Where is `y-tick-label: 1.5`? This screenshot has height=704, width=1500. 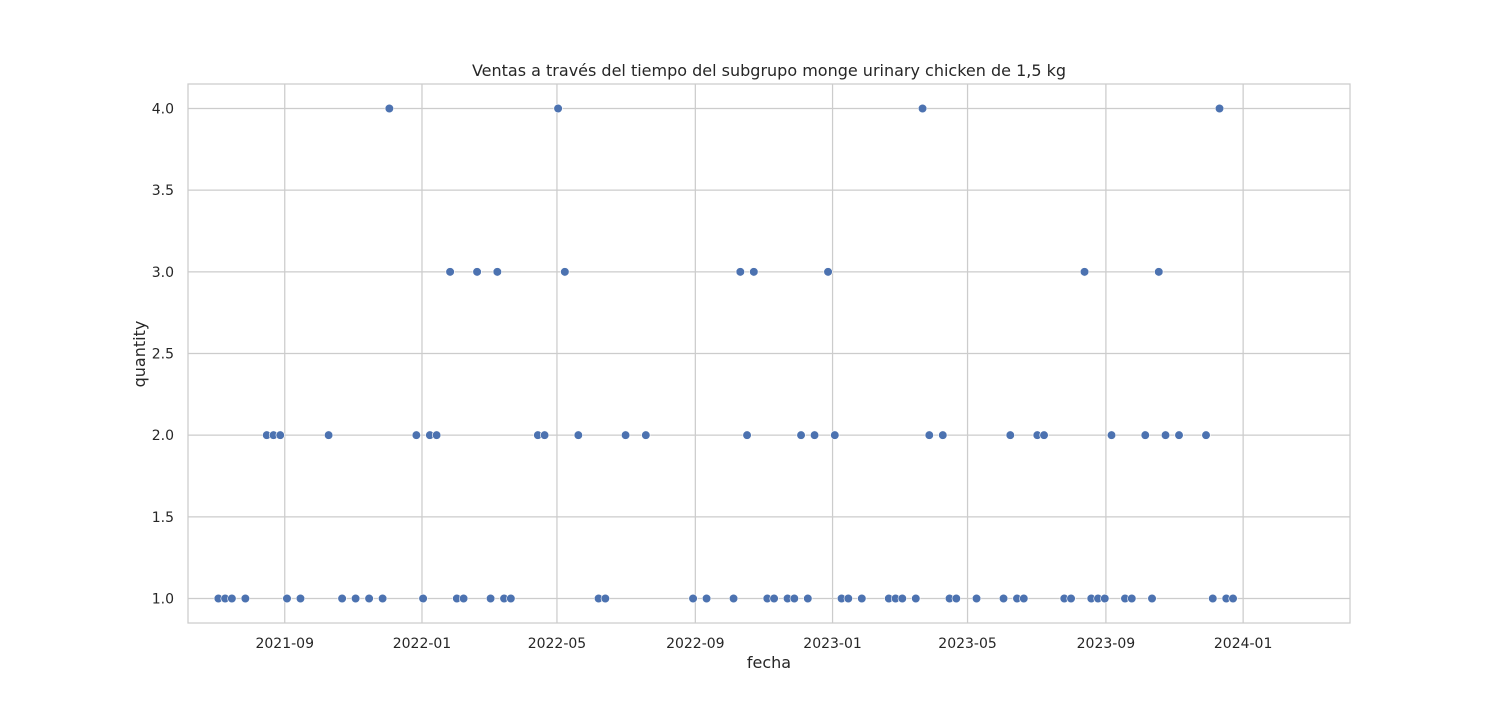 y-tick-label: 1.5 is located at coordinates (163, 518).